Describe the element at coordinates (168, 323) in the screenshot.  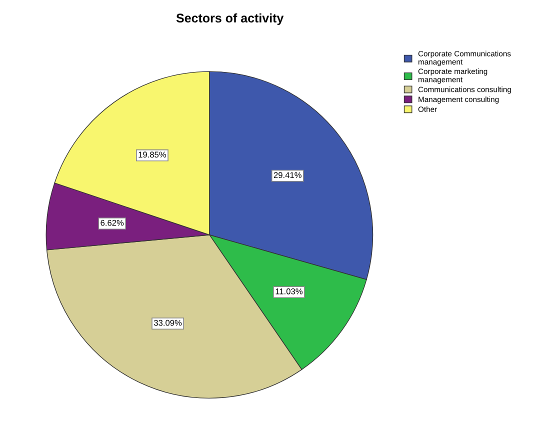
I see `data-label: 33.09%` at that location.